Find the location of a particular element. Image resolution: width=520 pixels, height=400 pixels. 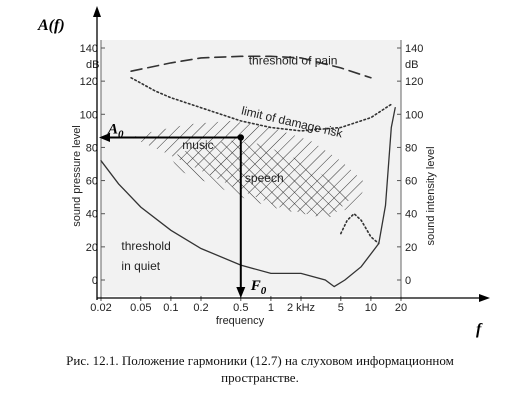

y-left-tick-label: 20 is located at coordinates (92, 248).